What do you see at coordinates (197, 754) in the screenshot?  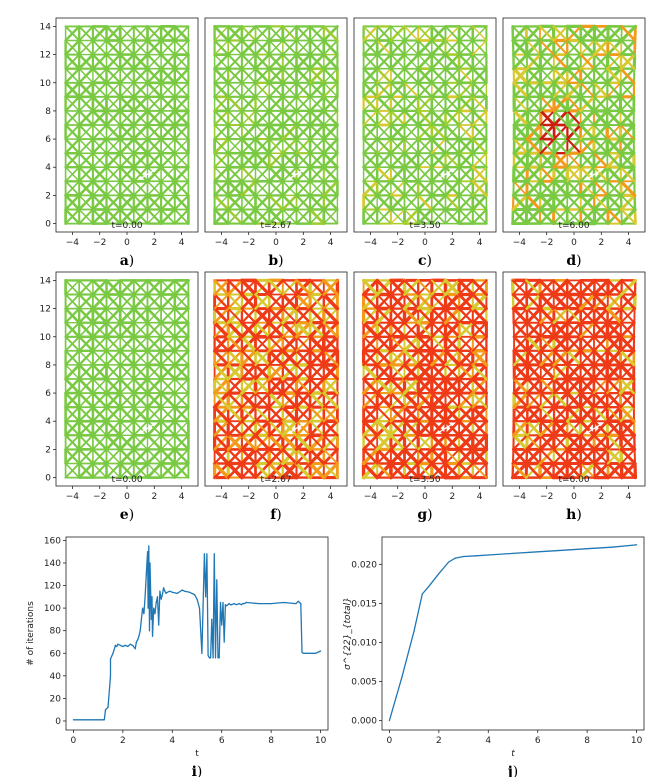 I see `x-axis-label: t` at bounding box center [197, 754].